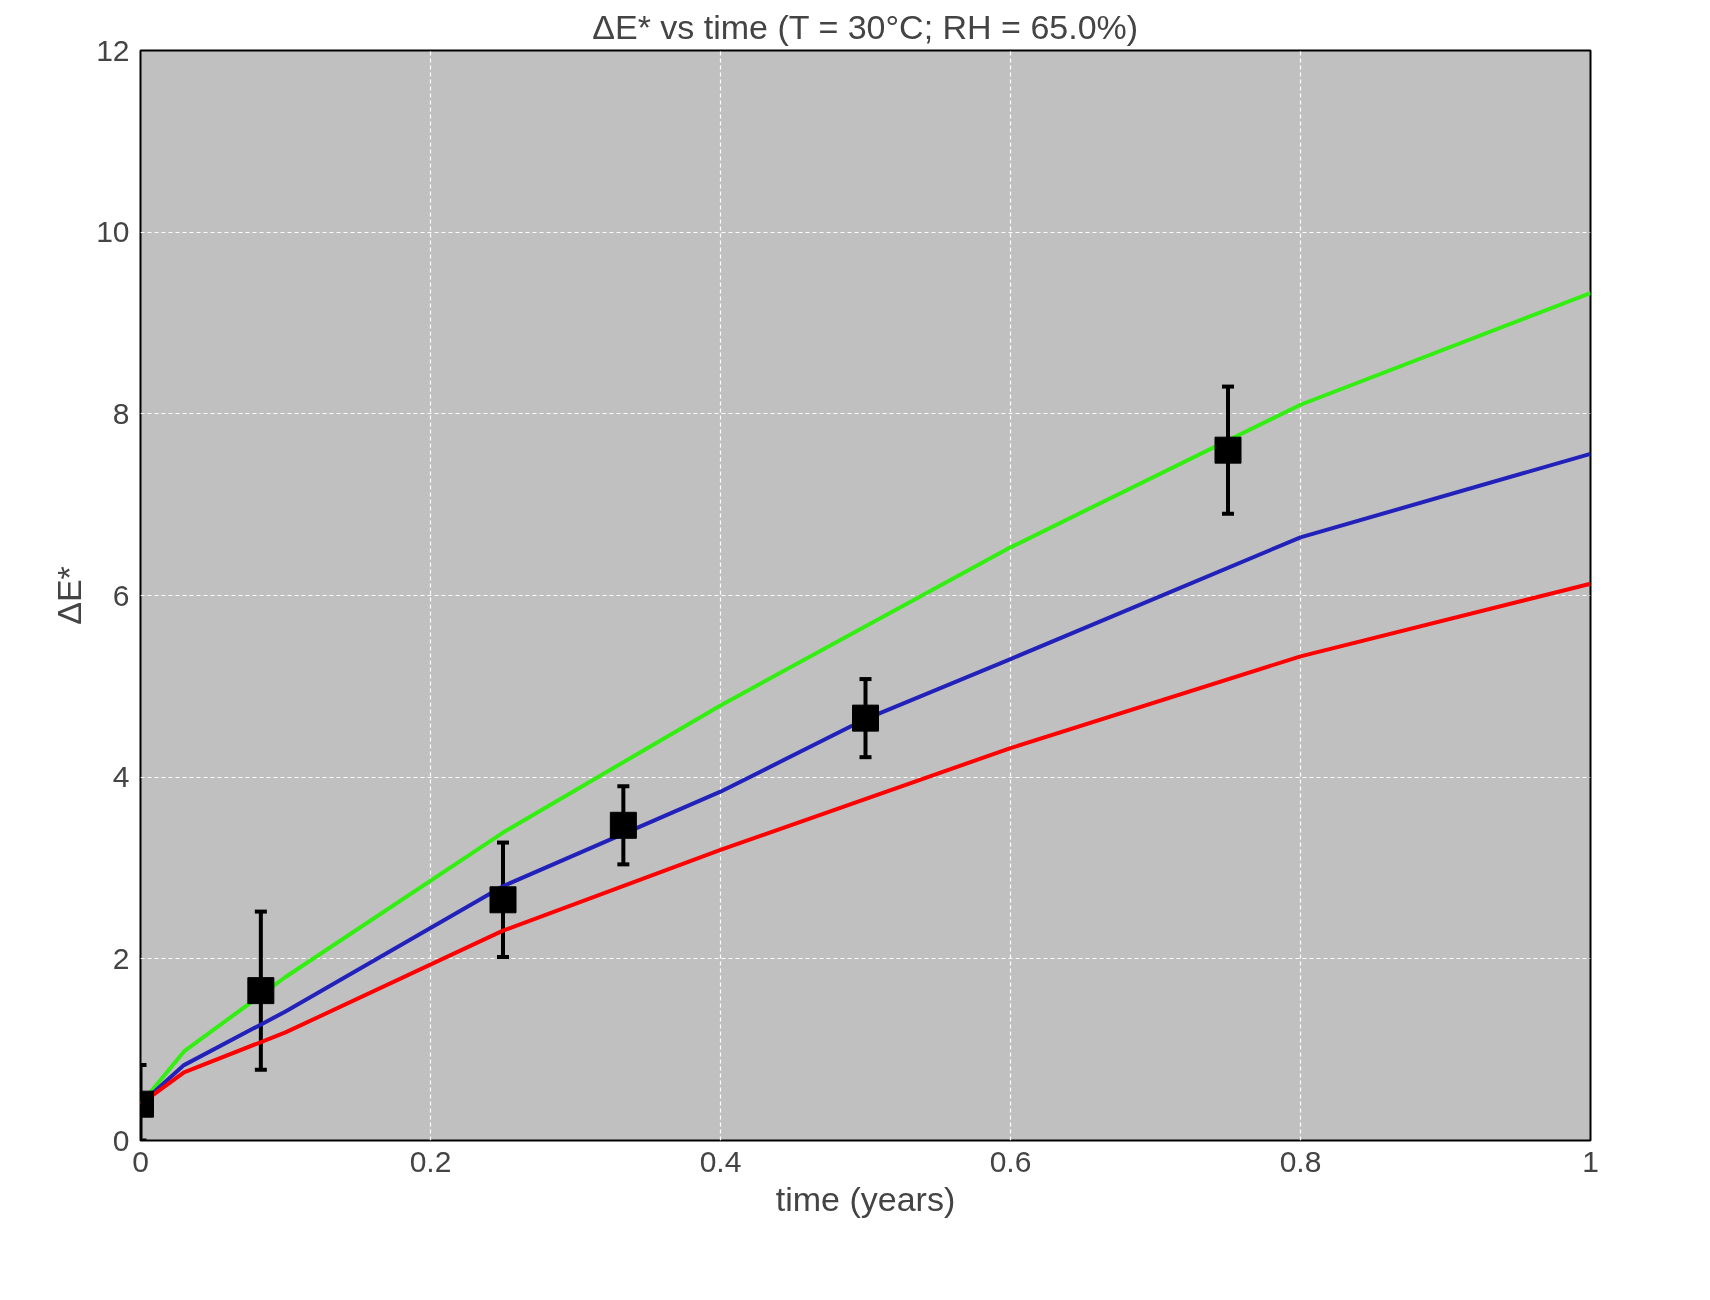 The height and width of the screenshot is (1300, 1710). Describe the element at coordinates (1300, 1161) in the screenshot. I see `x-tick-label: 0.8` at that location.